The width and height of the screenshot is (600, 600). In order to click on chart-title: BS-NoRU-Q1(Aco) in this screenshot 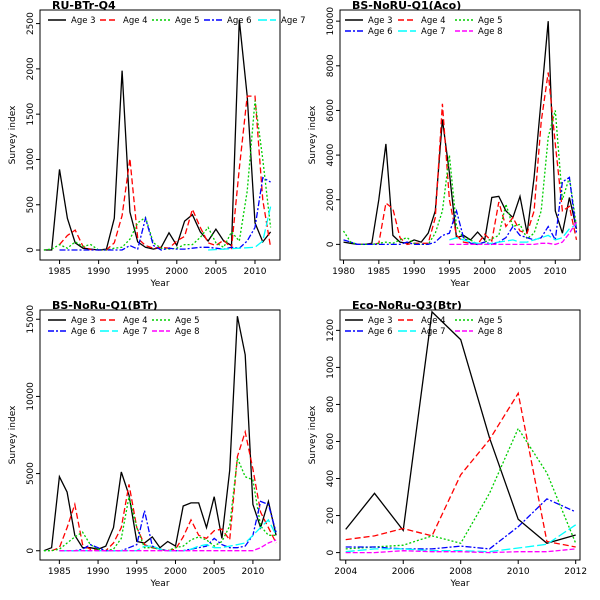, I will do `click(406, 6)`.